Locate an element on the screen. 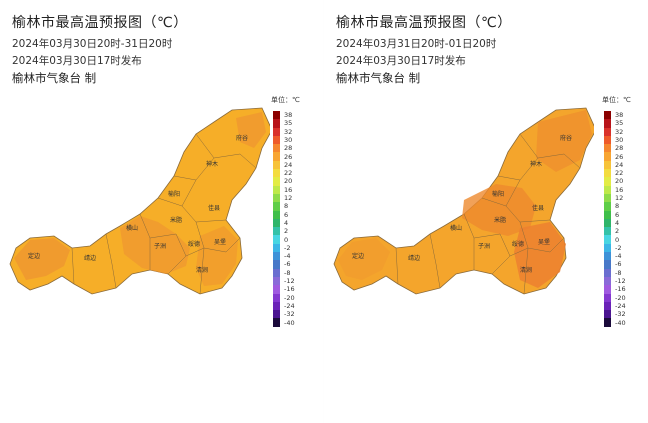 This screenshot has height=423, width=648. district-label: 榆阳 is located at coordinates (498, 194).